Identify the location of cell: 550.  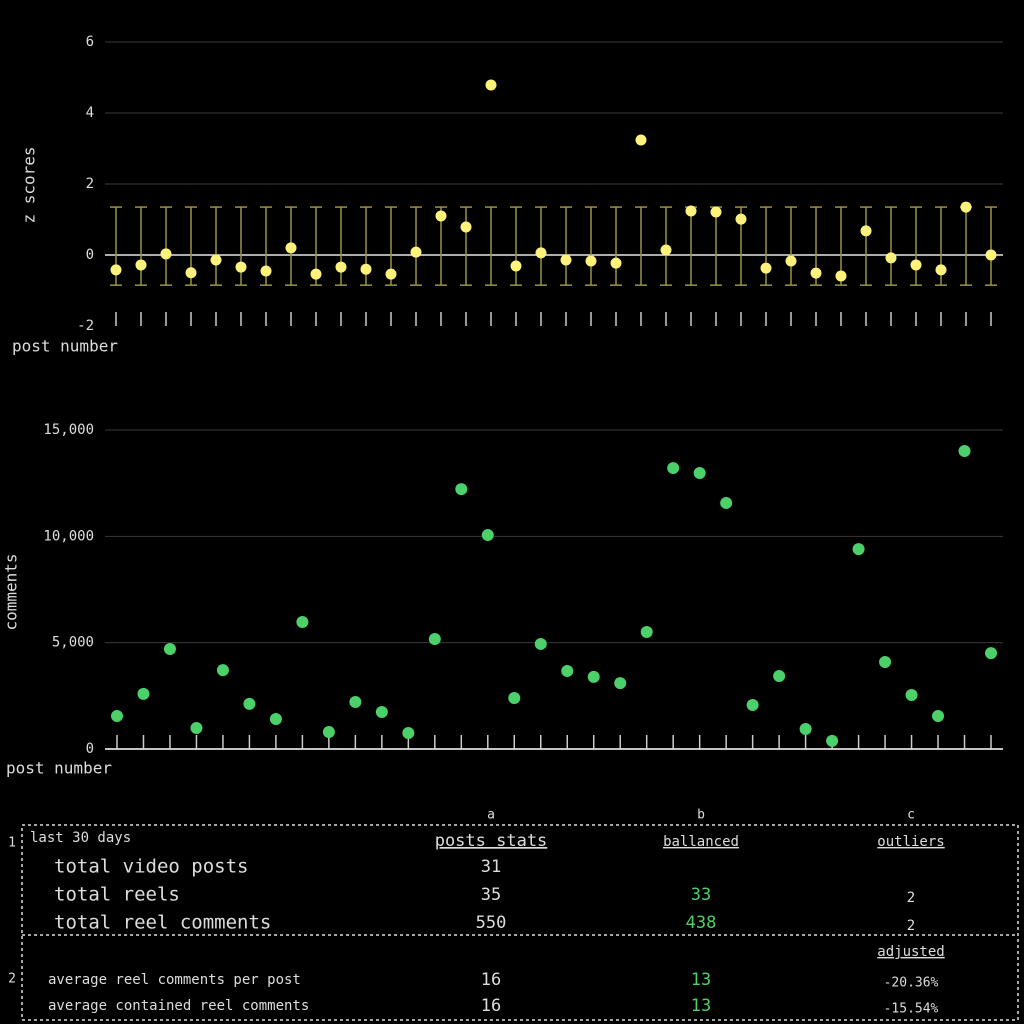
(491, 923).